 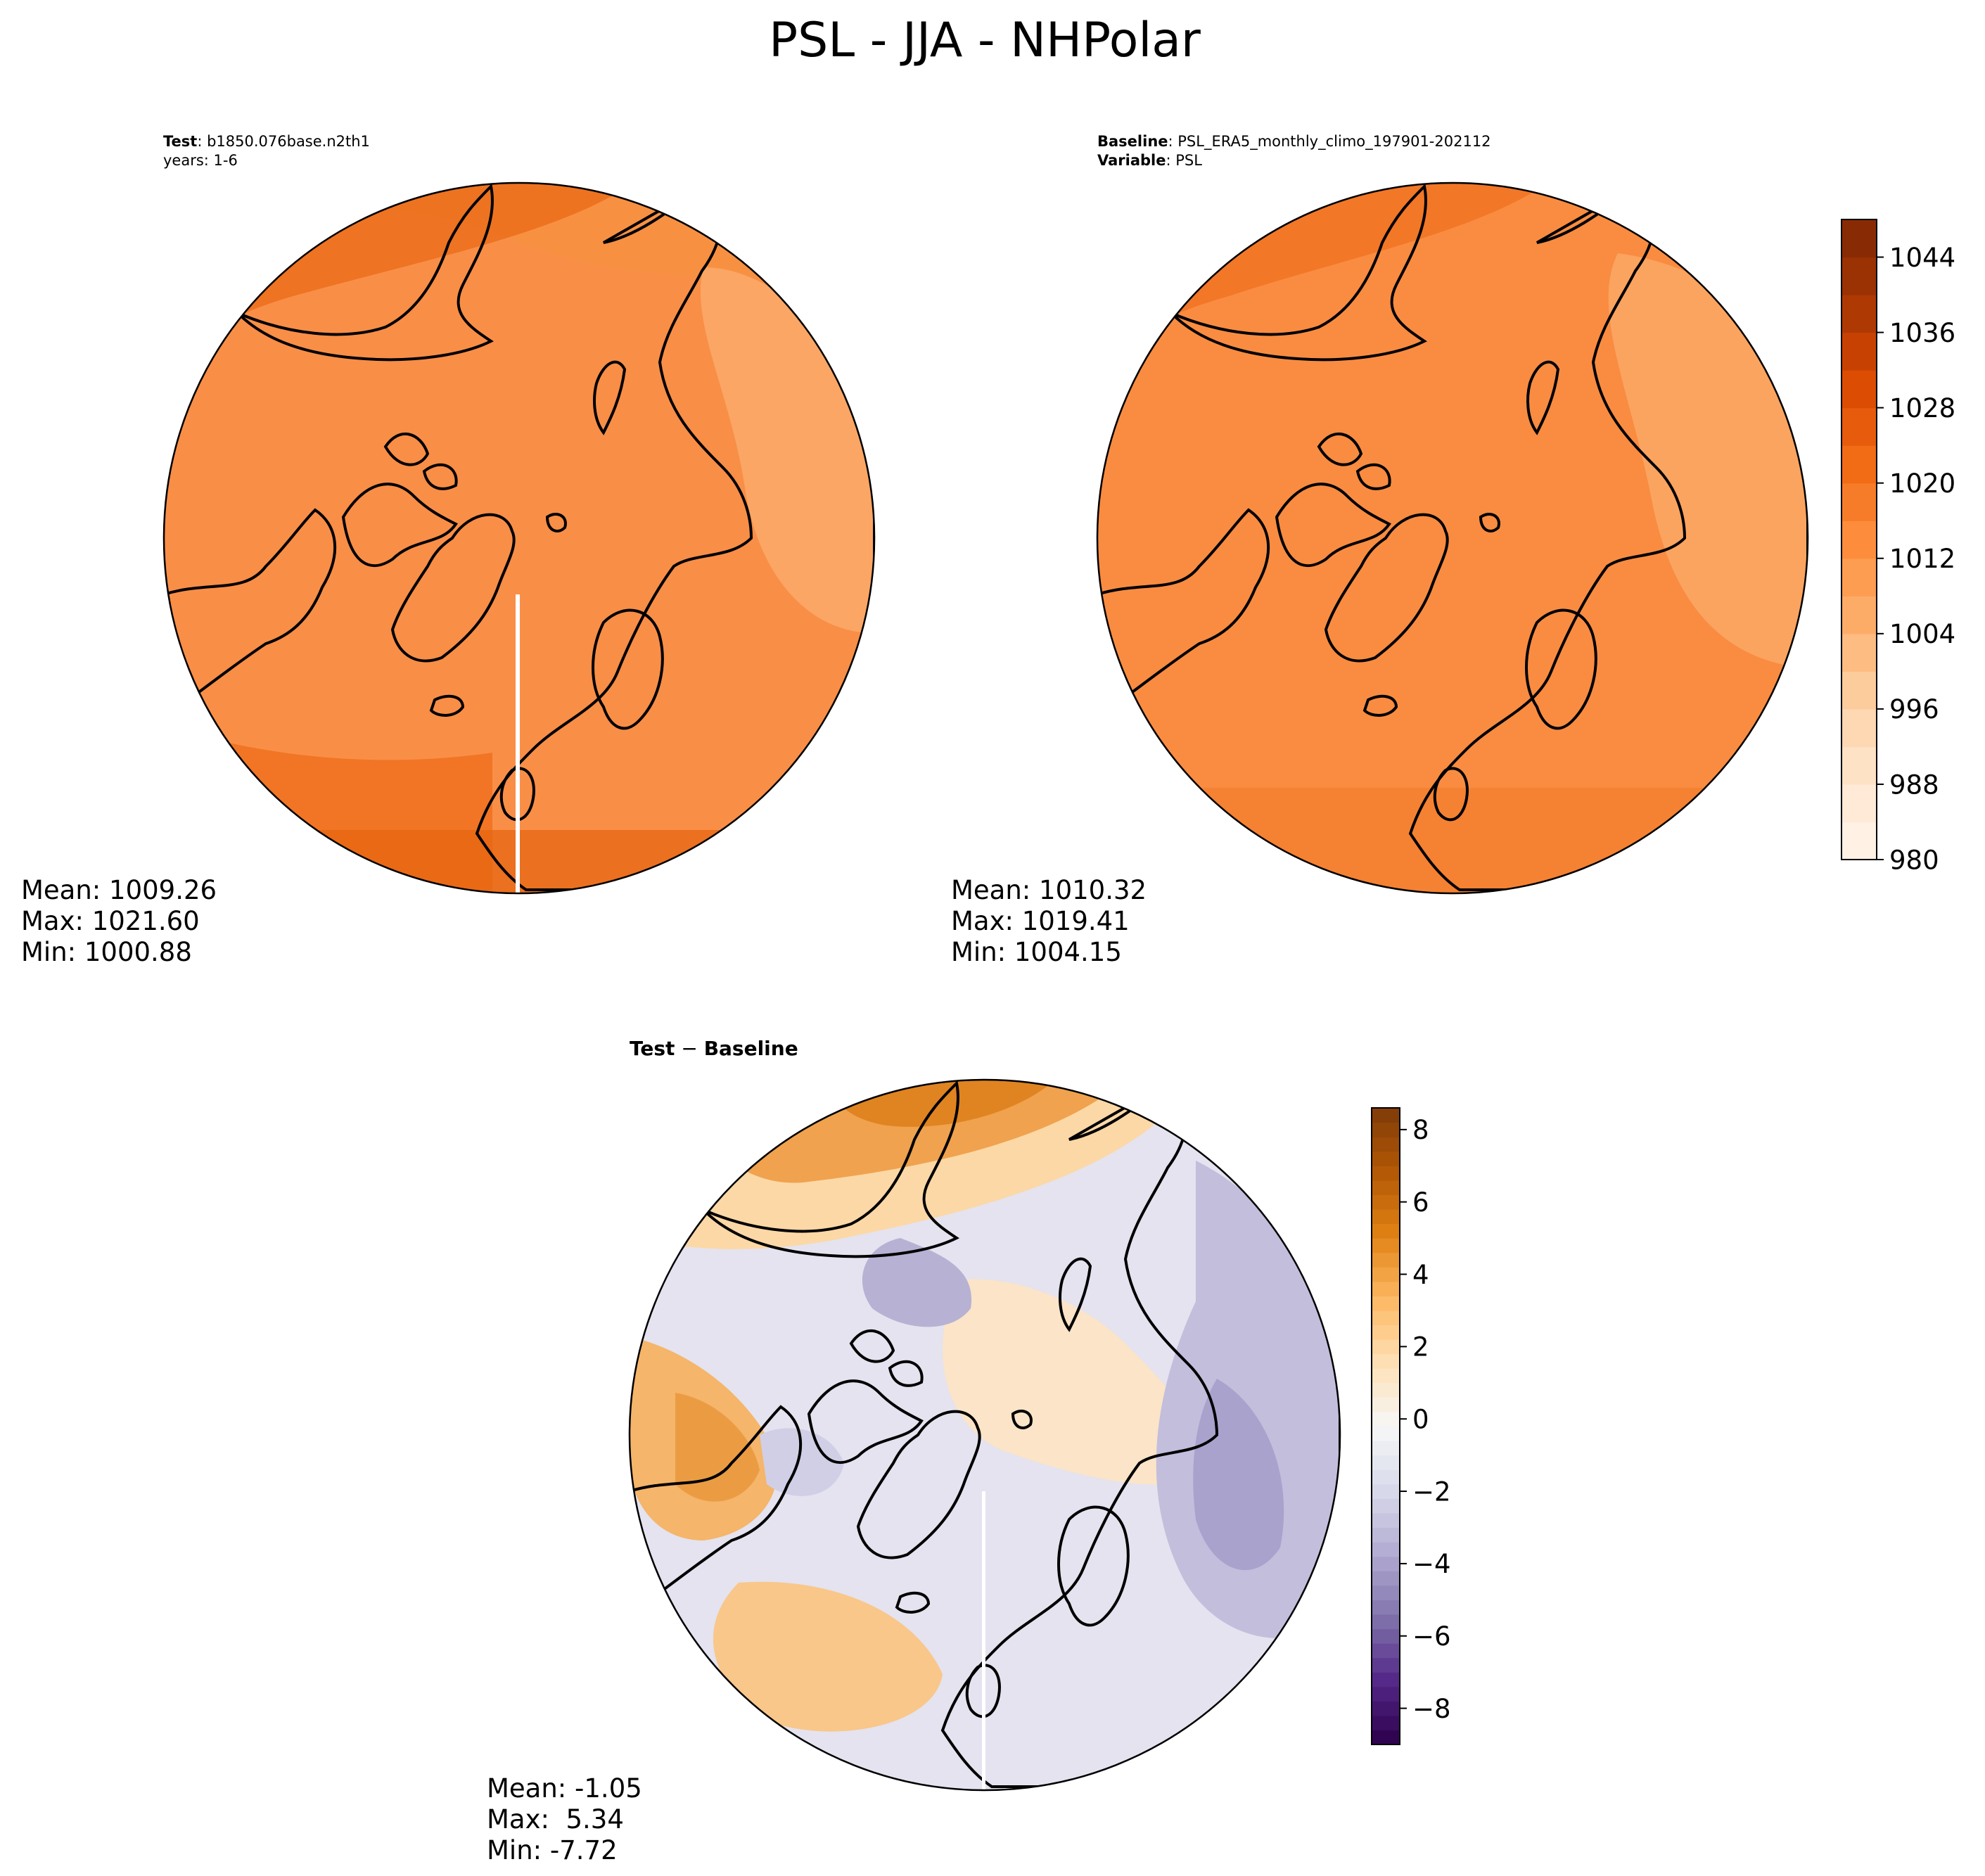 What do you see at coordinates (985, 1435) in the screenshot?
I see `diff-map` at bounding box center [985, 1435].